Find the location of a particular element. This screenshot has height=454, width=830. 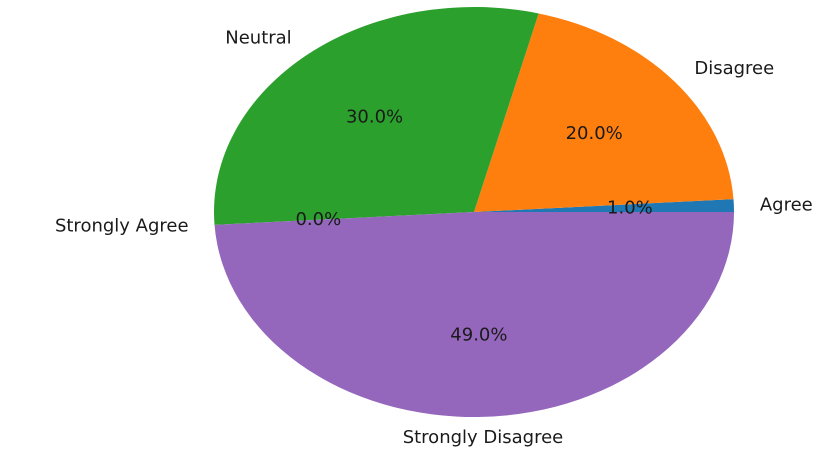

slice-agree is located at coordinates (604, 205).